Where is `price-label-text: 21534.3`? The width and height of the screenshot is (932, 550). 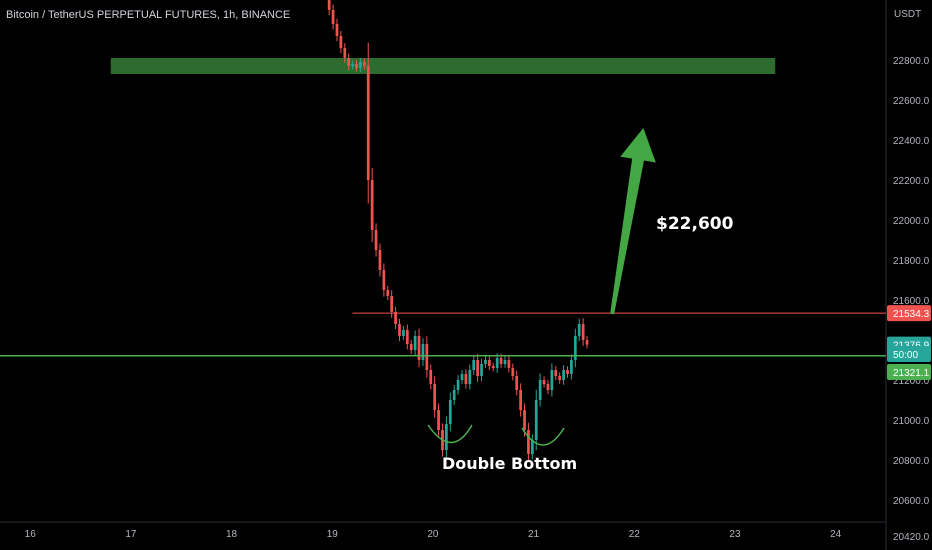
price-label-text: 21534.3 is located at coordinates (911, 314).